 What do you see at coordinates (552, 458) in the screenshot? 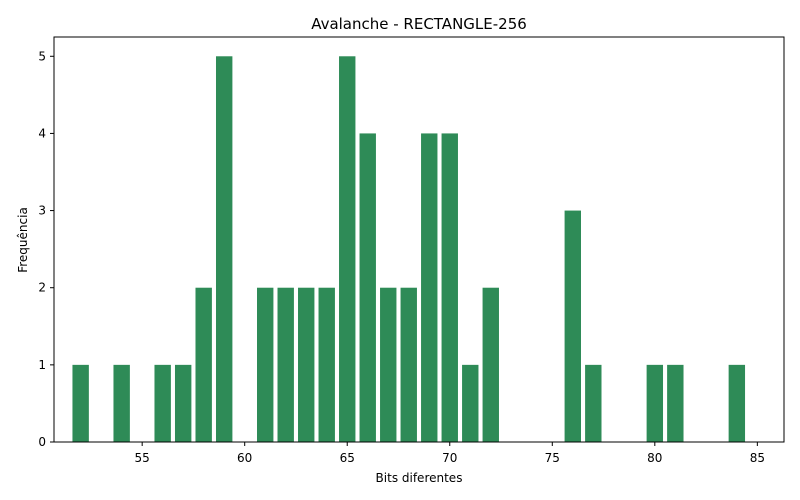
I see `x-tick-label: 75` at bounding box center [552, 458].